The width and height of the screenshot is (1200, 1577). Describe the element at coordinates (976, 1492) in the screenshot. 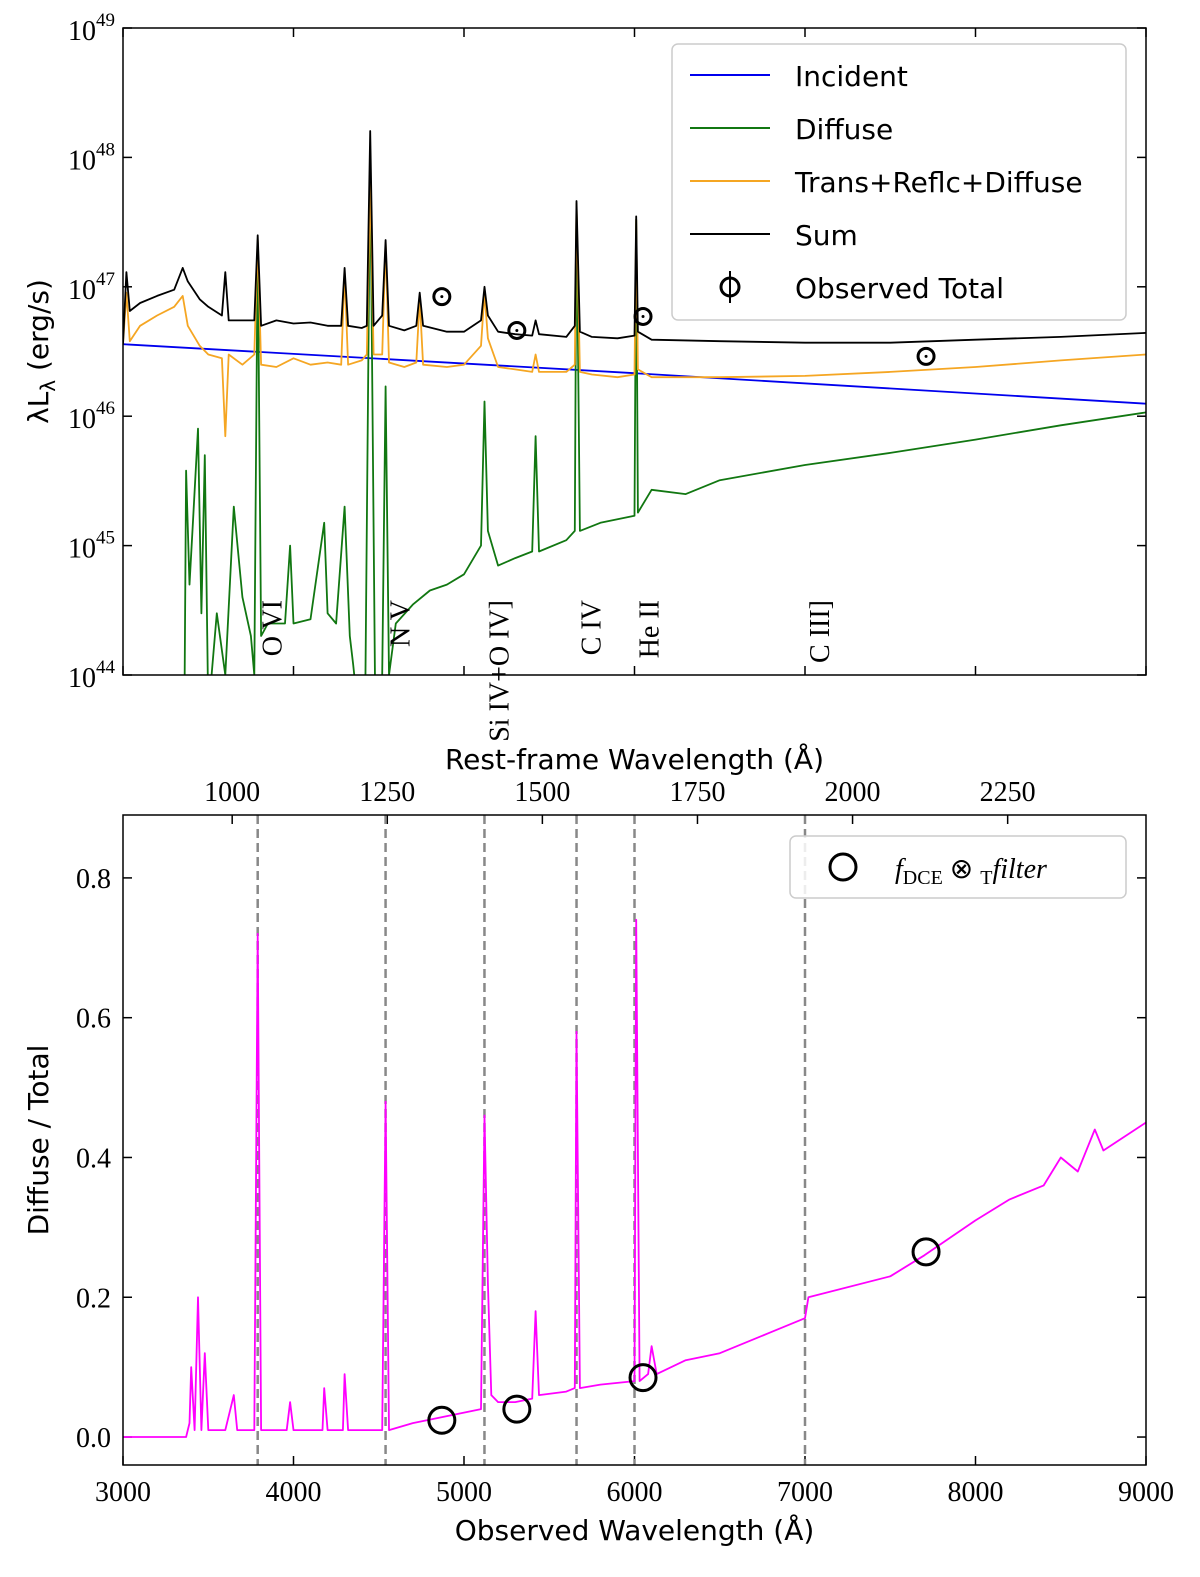

I see `x-tick-label: 8000` at that location.